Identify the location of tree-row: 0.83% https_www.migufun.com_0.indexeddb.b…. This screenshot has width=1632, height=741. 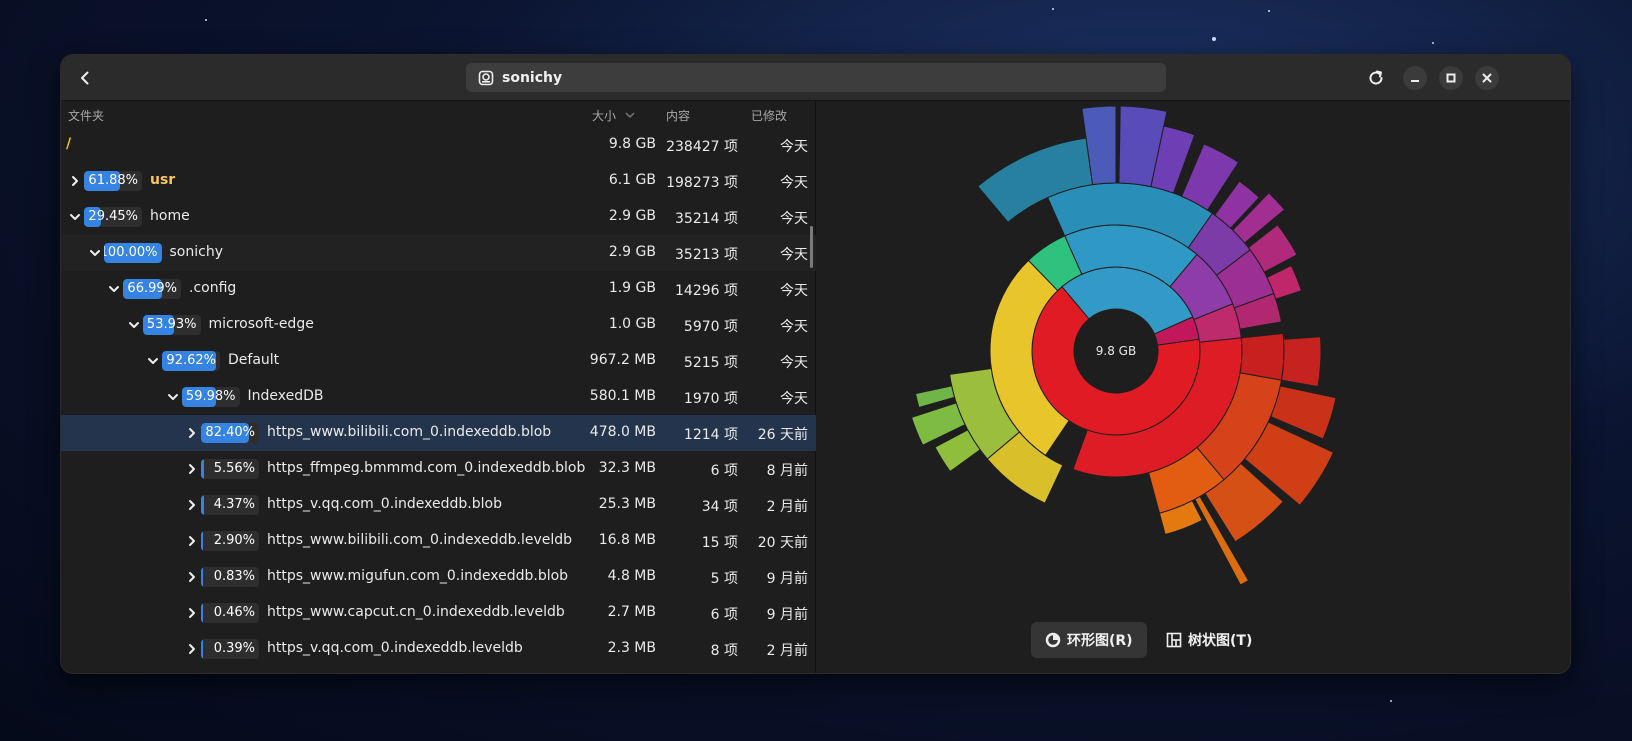
(438, 577).